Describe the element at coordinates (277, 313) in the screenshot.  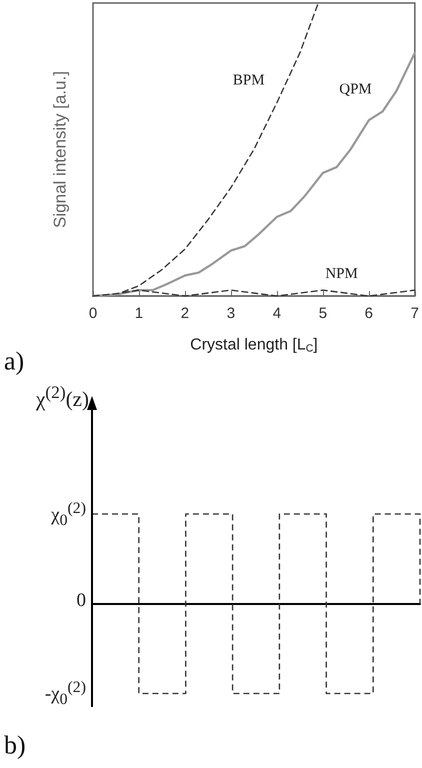
I see `x-tick-label: 4` at that location.